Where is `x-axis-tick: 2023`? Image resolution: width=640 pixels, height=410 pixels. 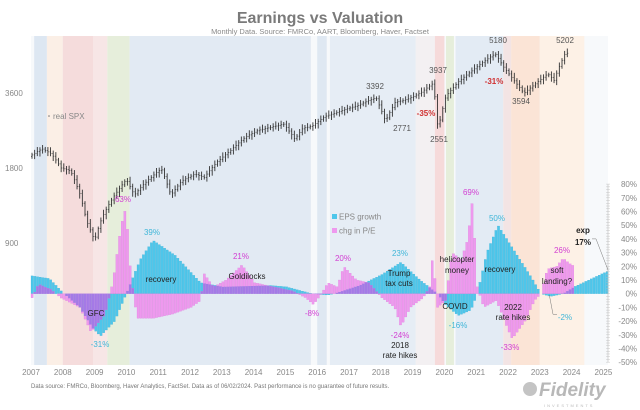
x-axis-tick: 2023 is located at coordinates (540, 372).